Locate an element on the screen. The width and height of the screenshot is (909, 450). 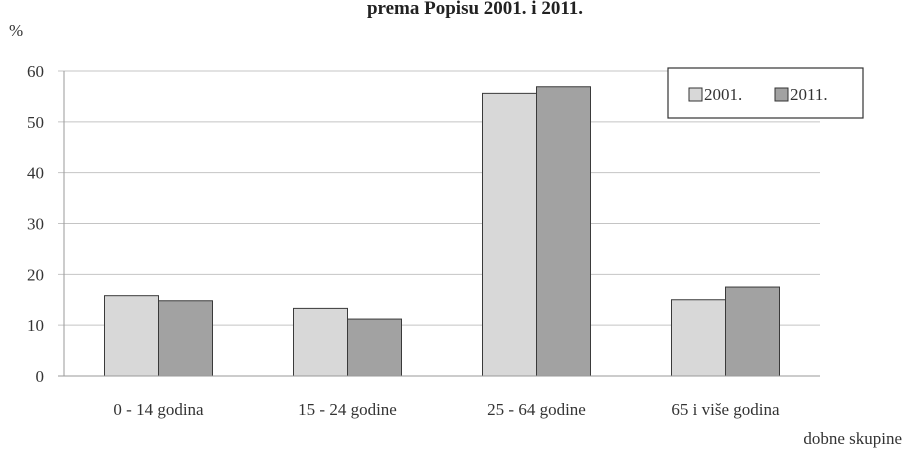
x-tick-label: 0 - 14 godina is located at coordinates (158, 409).